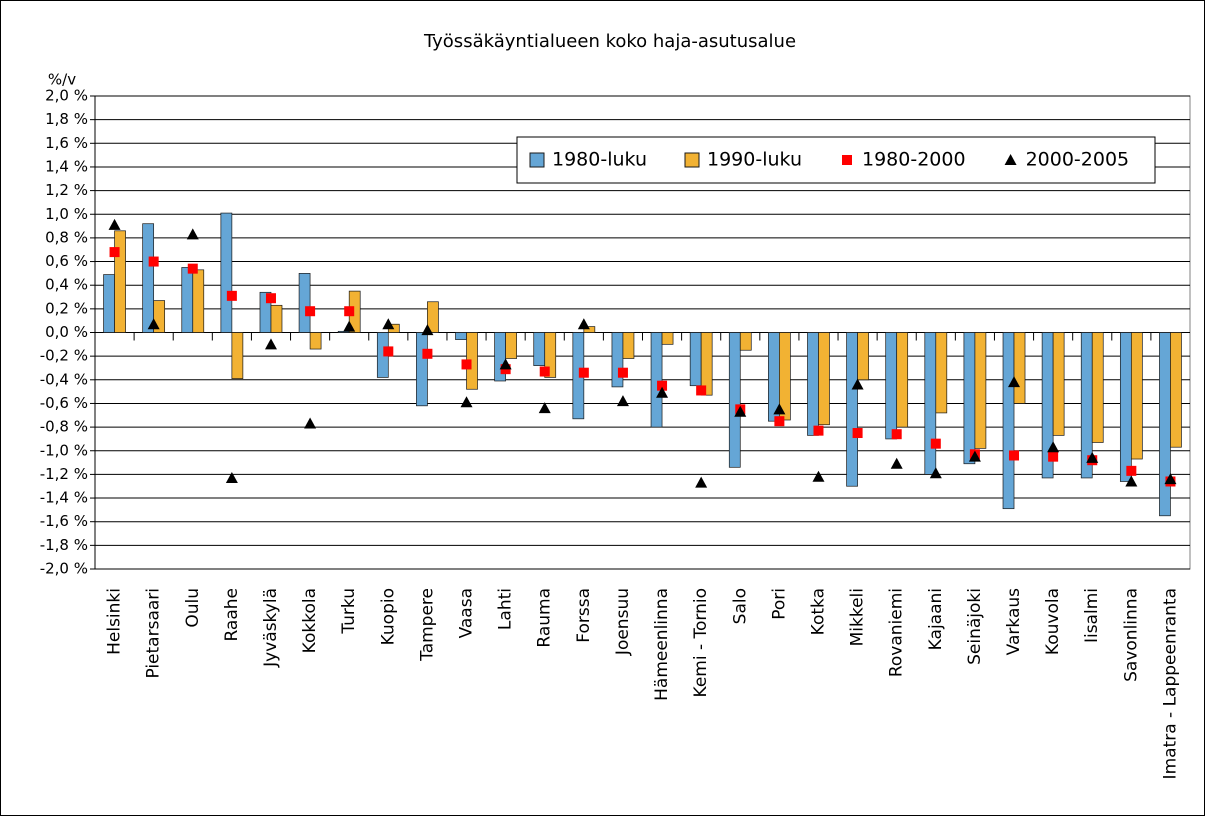 The height and width of the screenshot is (816, 1205). Describe the element at coordinates (1053, 621) in the screenshot. I see `x-tick-label: Kouvola` at that location.